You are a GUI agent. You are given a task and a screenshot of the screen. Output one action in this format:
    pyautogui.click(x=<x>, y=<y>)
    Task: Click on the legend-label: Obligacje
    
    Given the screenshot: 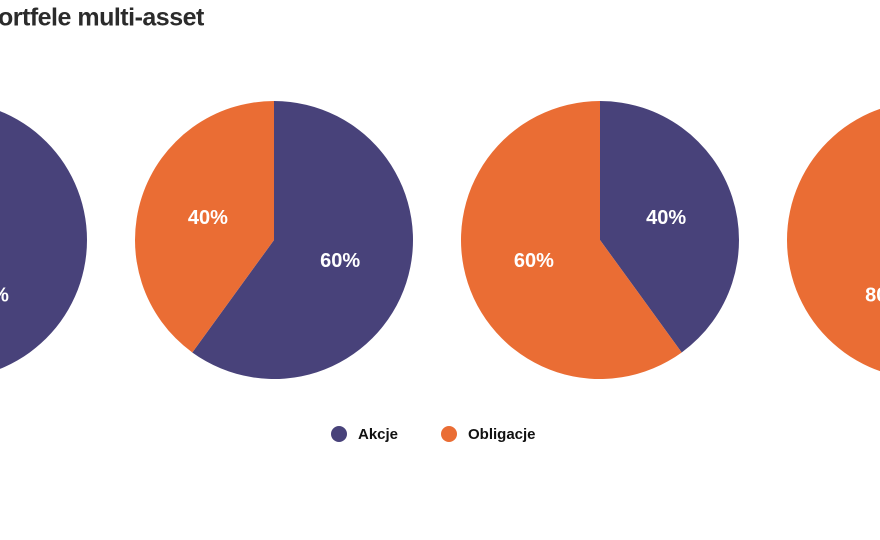 What is the action you would take?
    pyautogui.click(x=502, y=434)
    